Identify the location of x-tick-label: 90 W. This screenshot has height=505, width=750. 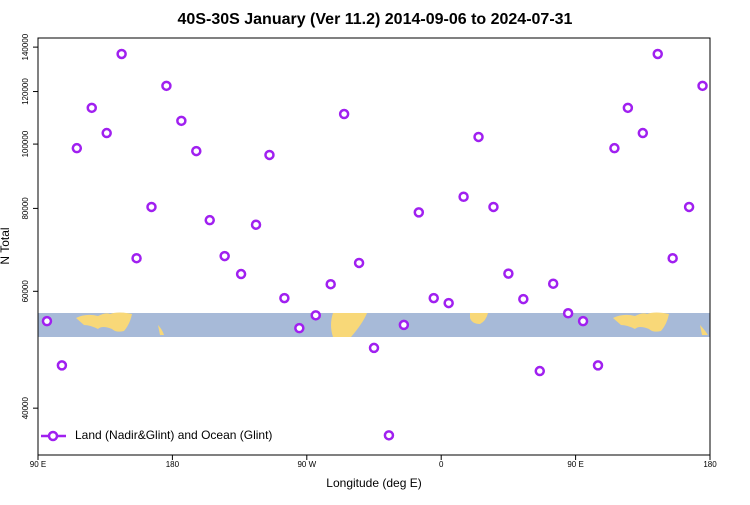
(306, 464).